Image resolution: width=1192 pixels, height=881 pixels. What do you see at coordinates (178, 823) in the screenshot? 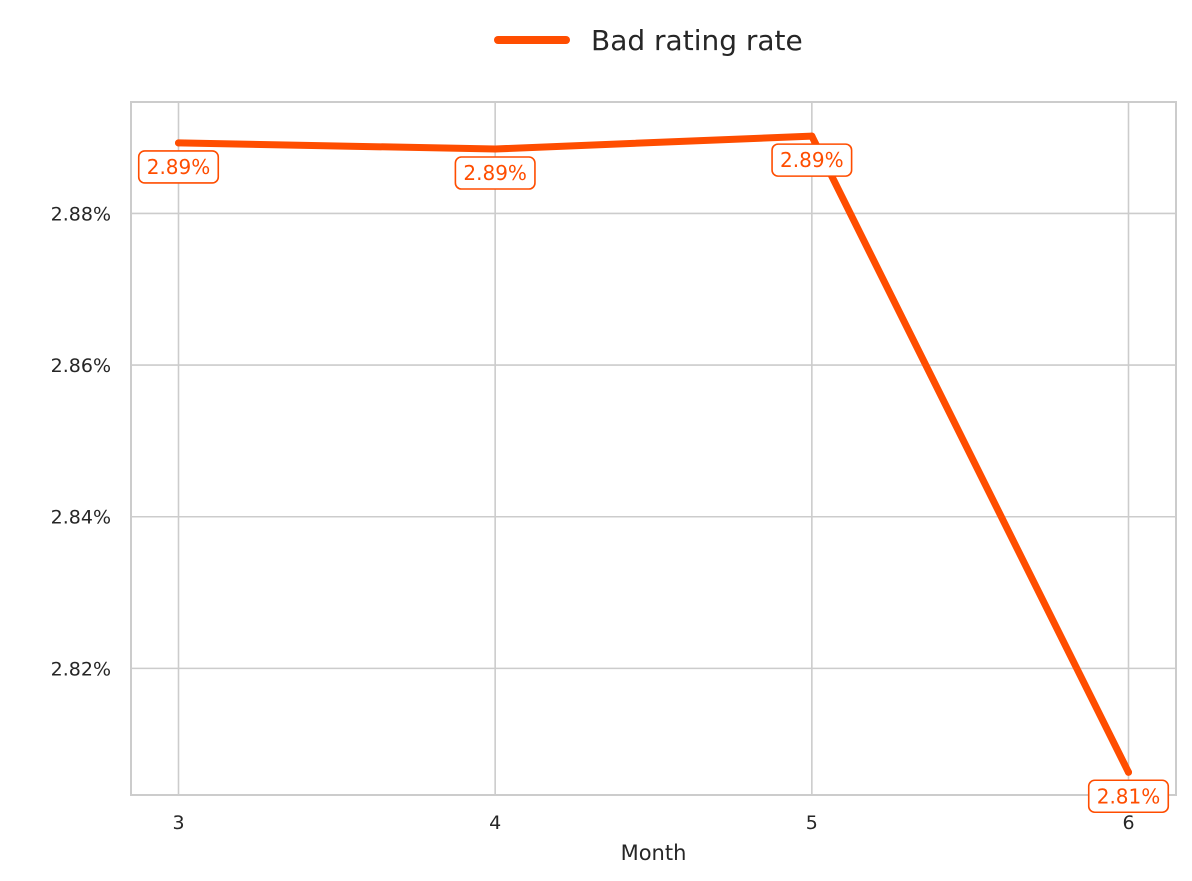
I see `x-tick-label: 3` at bounding box center [178, 823].